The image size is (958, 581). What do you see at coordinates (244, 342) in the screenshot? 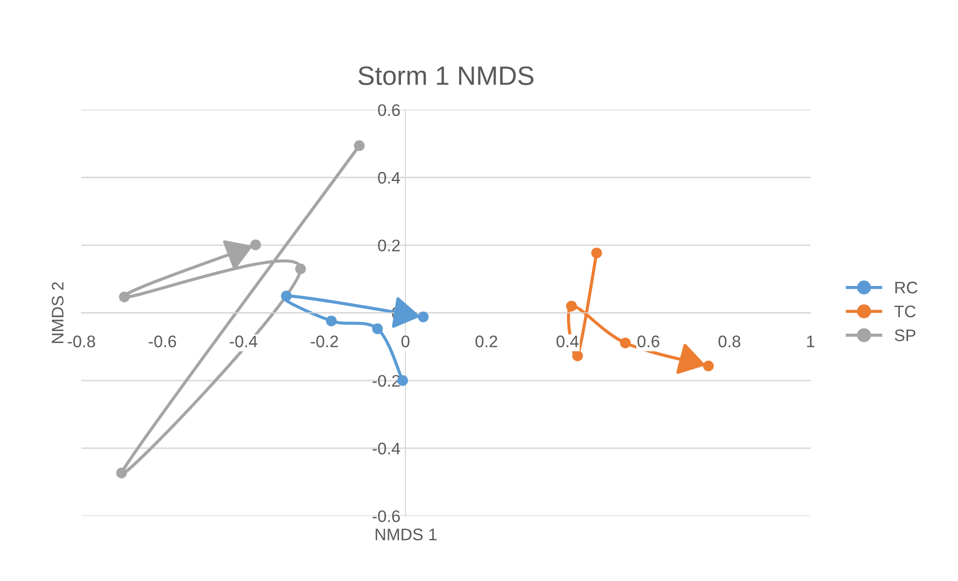
I see `x-tick-label: -0.4` at bounding box center [244, 342].